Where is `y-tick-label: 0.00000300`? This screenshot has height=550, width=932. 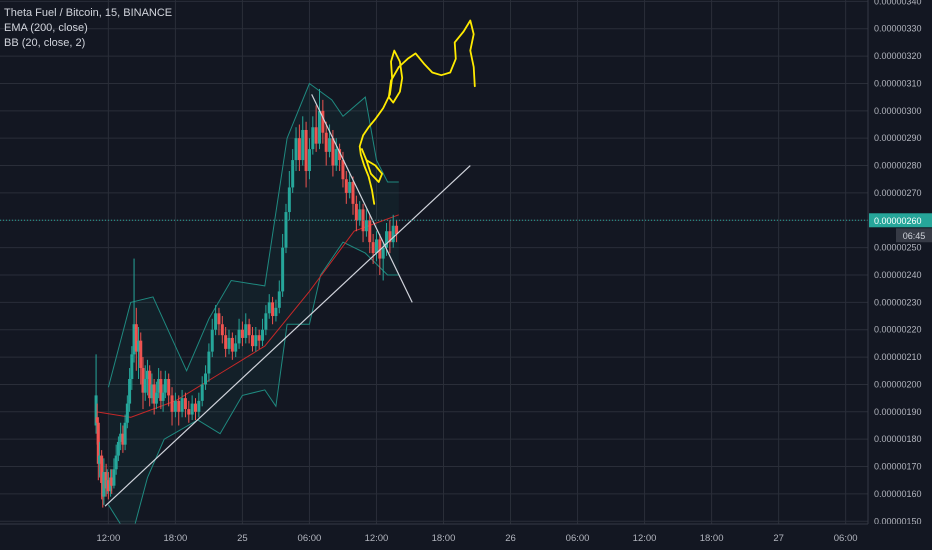 y-tick-label: 0.00000300 is located at coordinates (898, 111).